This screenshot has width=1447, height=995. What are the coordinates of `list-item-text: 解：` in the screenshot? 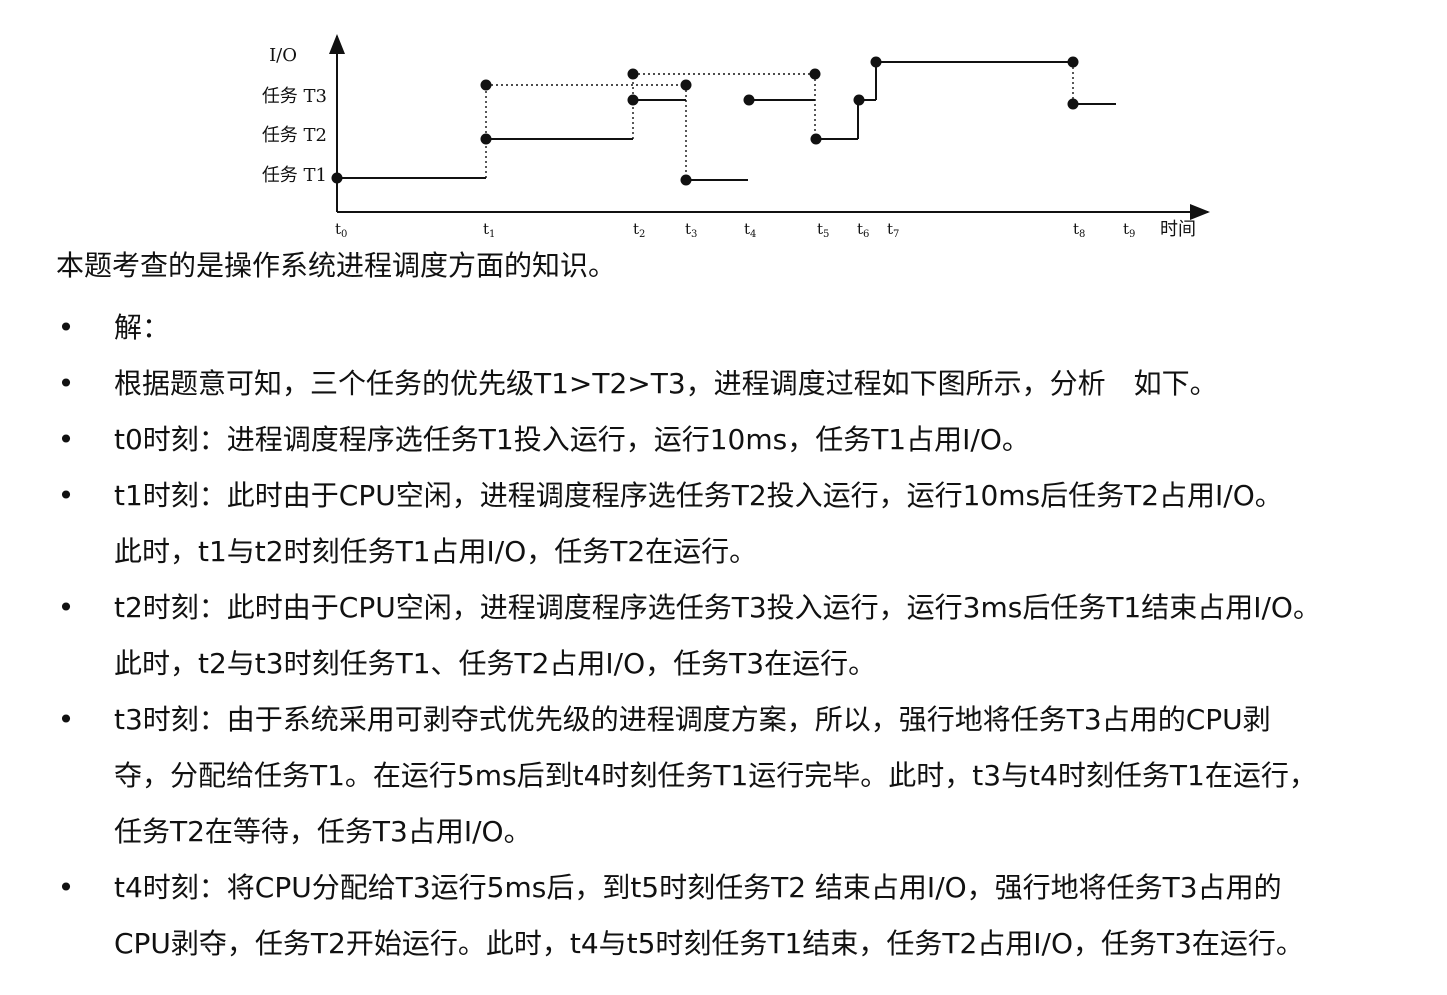 It's located at (142, 327).